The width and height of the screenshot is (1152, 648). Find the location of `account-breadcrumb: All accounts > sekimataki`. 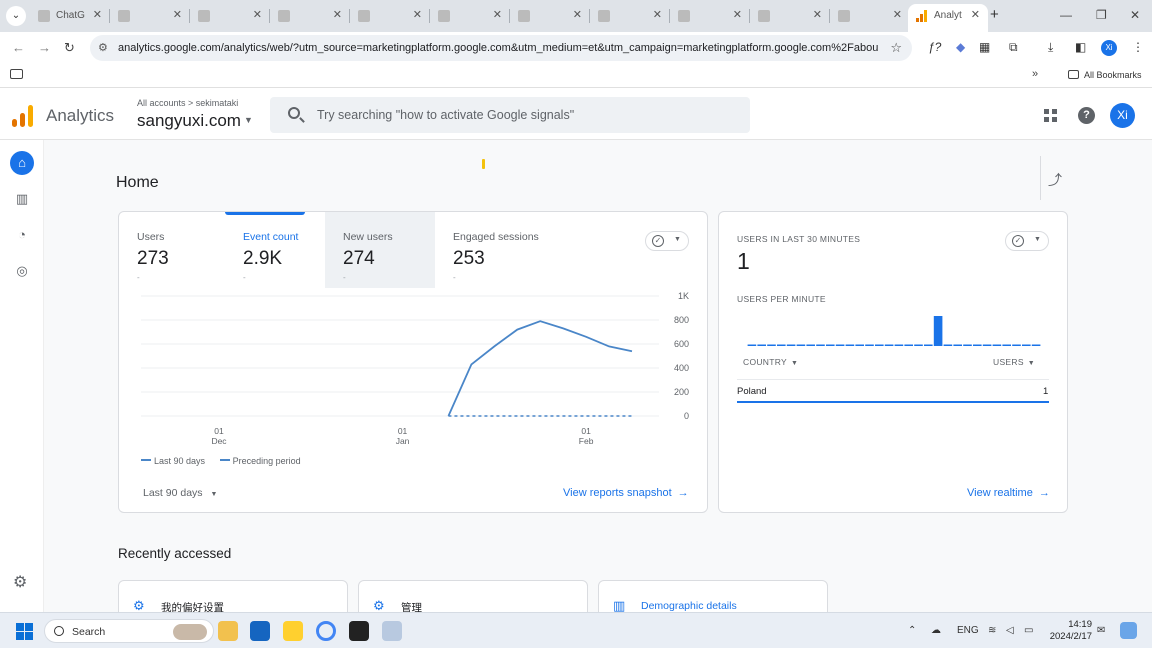

account-breadcrumb: All accounts > sekimataki is located at coordinates (188, 103).